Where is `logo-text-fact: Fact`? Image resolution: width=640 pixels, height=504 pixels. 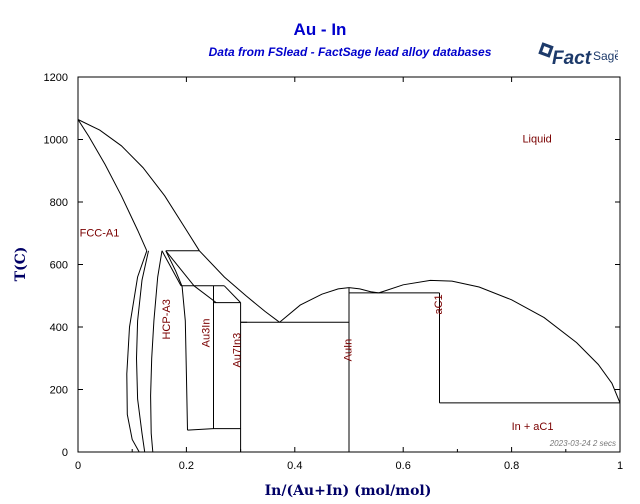 logo-text-fact: Fact is located at coordinates (572, 58).